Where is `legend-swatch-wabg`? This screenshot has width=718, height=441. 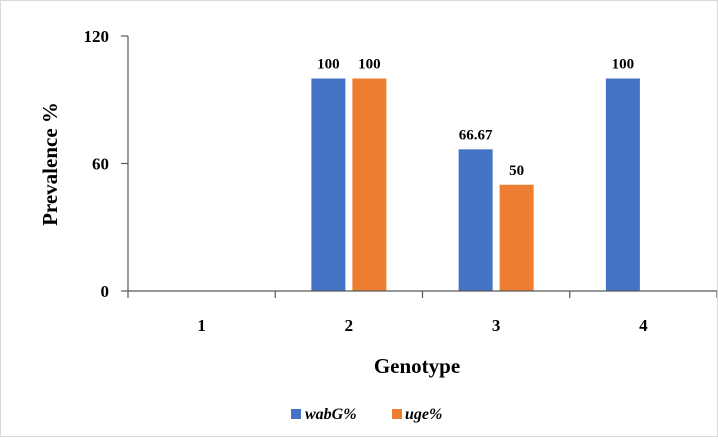
legend-swatch-wabg is located at coordinates (296, 414).